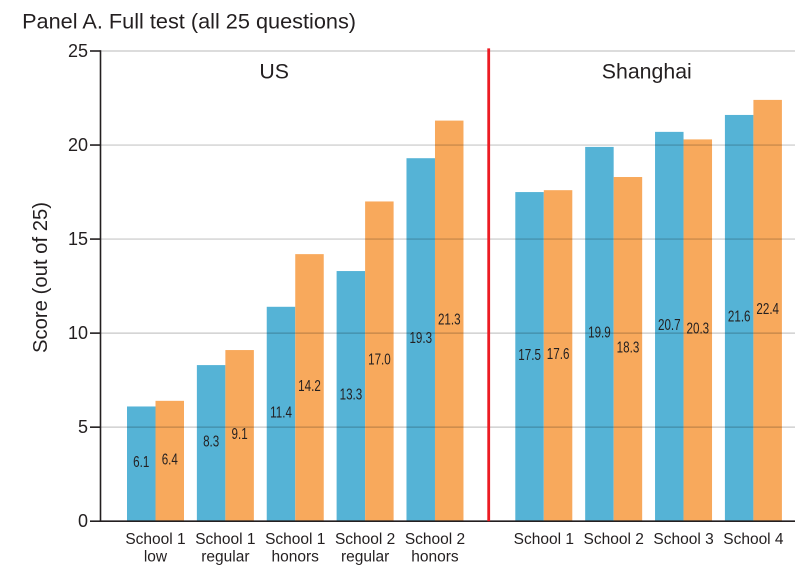  I want to click on svg-text: 19.3, so click(420, 338).